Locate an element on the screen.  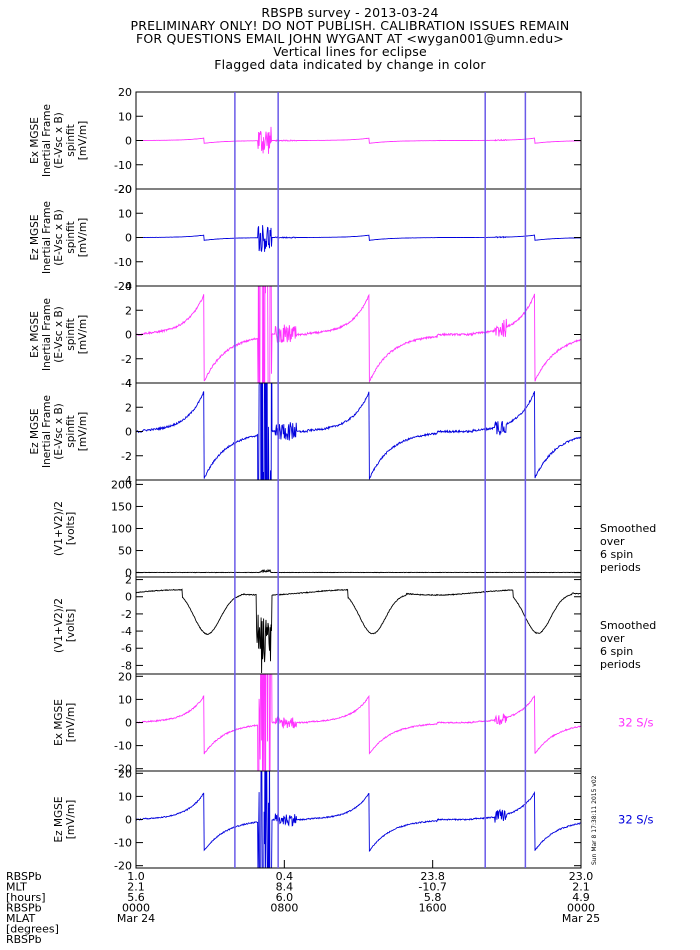
xaxis-value: 4.9 is located at coordinates (581, 897).